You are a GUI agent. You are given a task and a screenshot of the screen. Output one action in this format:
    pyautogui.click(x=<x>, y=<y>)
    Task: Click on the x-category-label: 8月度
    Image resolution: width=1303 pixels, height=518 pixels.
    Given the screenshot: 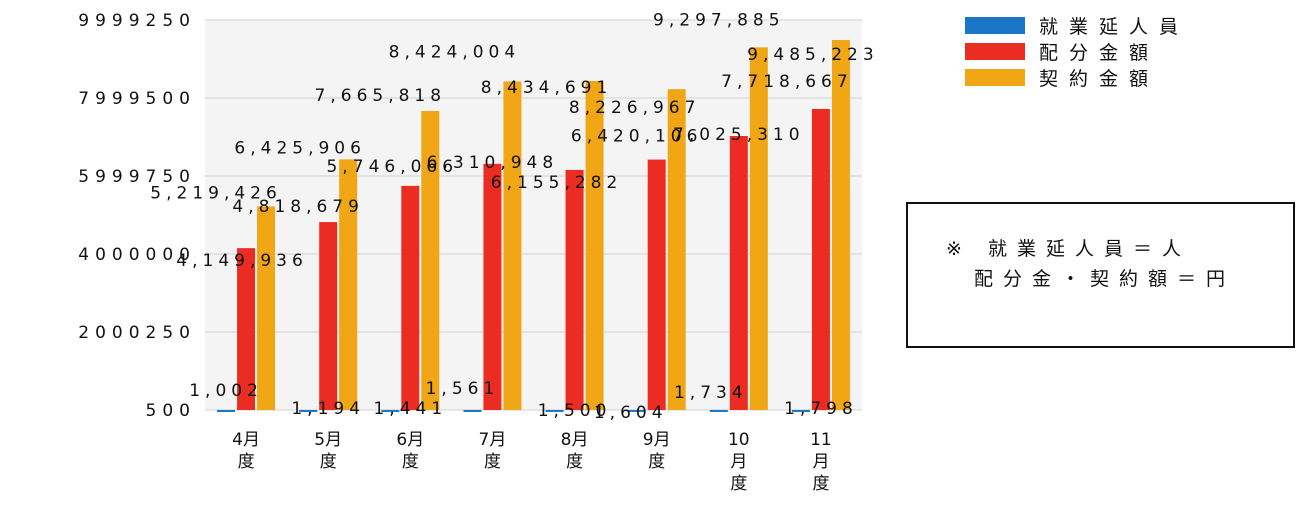 What is the action you would take?
    pyautogui.click(x=575, y=451)
    